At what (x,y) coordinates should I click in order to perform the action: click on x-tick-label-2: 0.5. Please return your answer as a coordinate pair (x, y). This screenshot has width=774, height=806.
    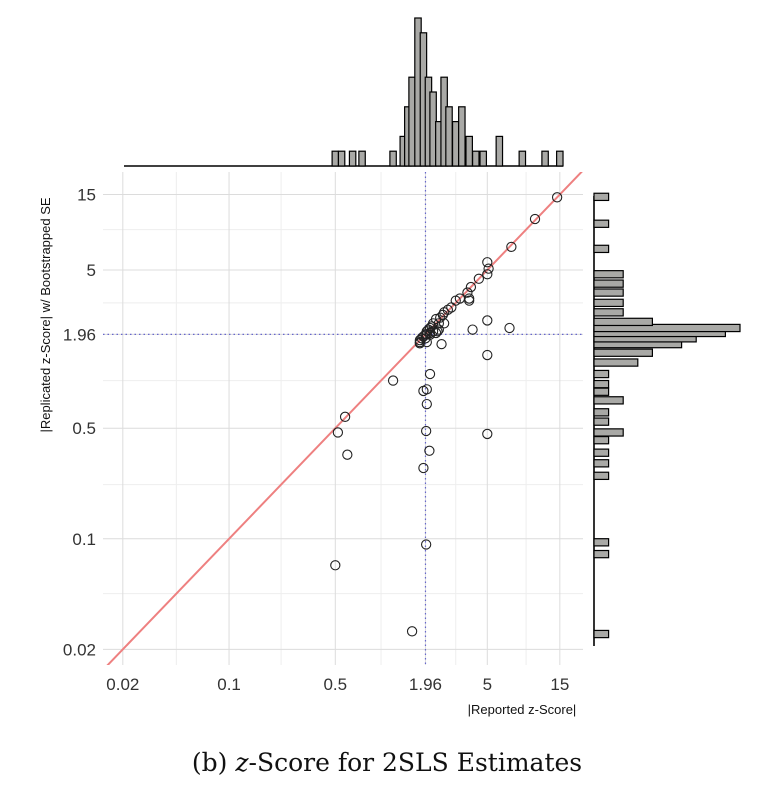
    Looking at the image, I should click on (335, 684).